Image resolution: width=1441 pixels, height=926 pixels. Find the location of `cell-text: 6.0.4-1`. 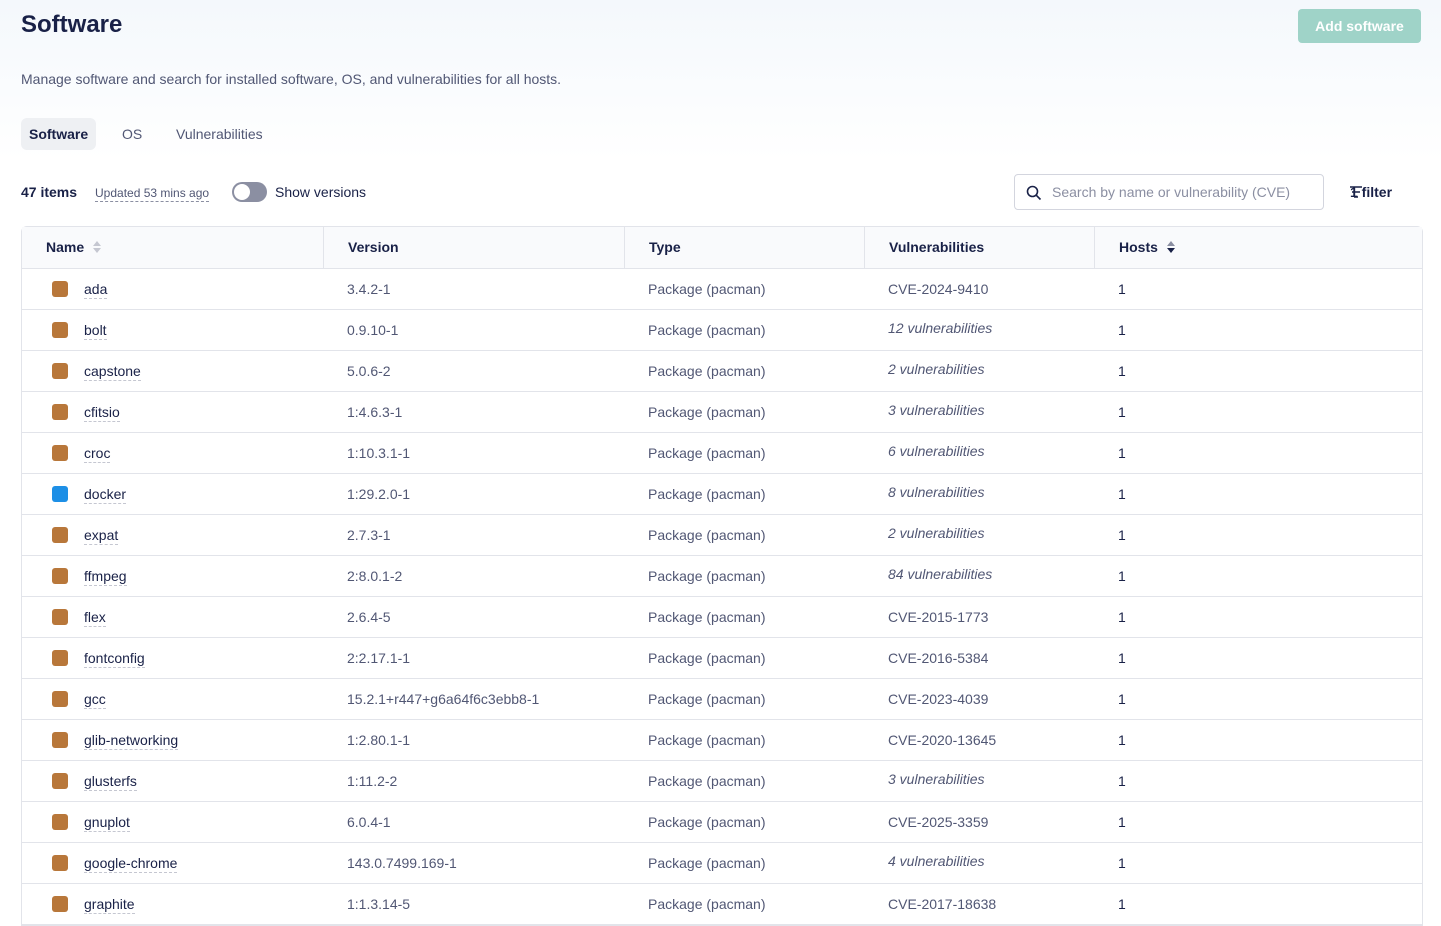

cell-text: 6.0.4-1 is located at coordinates (369, 822).